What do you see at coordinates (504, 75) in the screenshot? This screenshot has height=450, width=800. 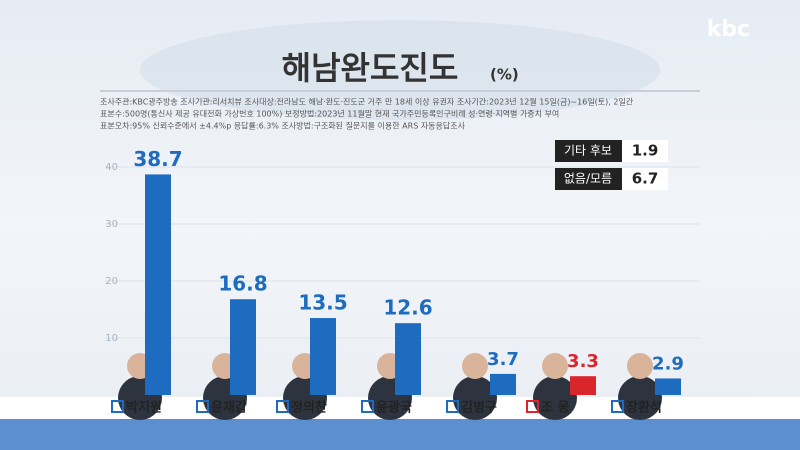 I see `unit: (%)` at bounding box center [504, 75].